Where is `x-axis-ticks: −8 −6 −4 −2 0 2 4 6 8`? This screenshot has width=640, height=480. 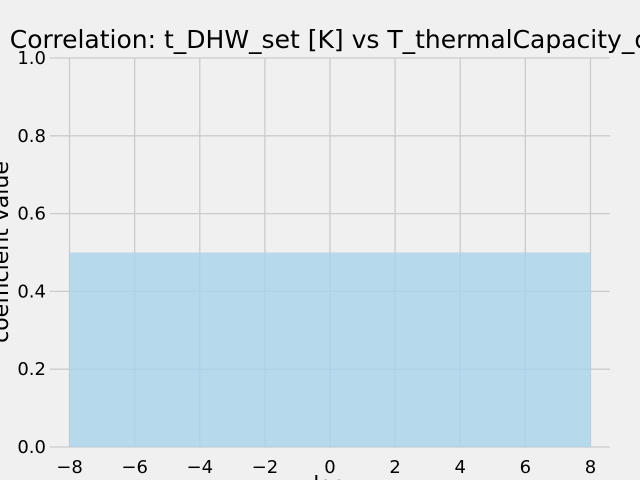 x-axis-ticks: −8 −6 −4 −2 0 2 4 6 8 is located at coordinates (326, 467).